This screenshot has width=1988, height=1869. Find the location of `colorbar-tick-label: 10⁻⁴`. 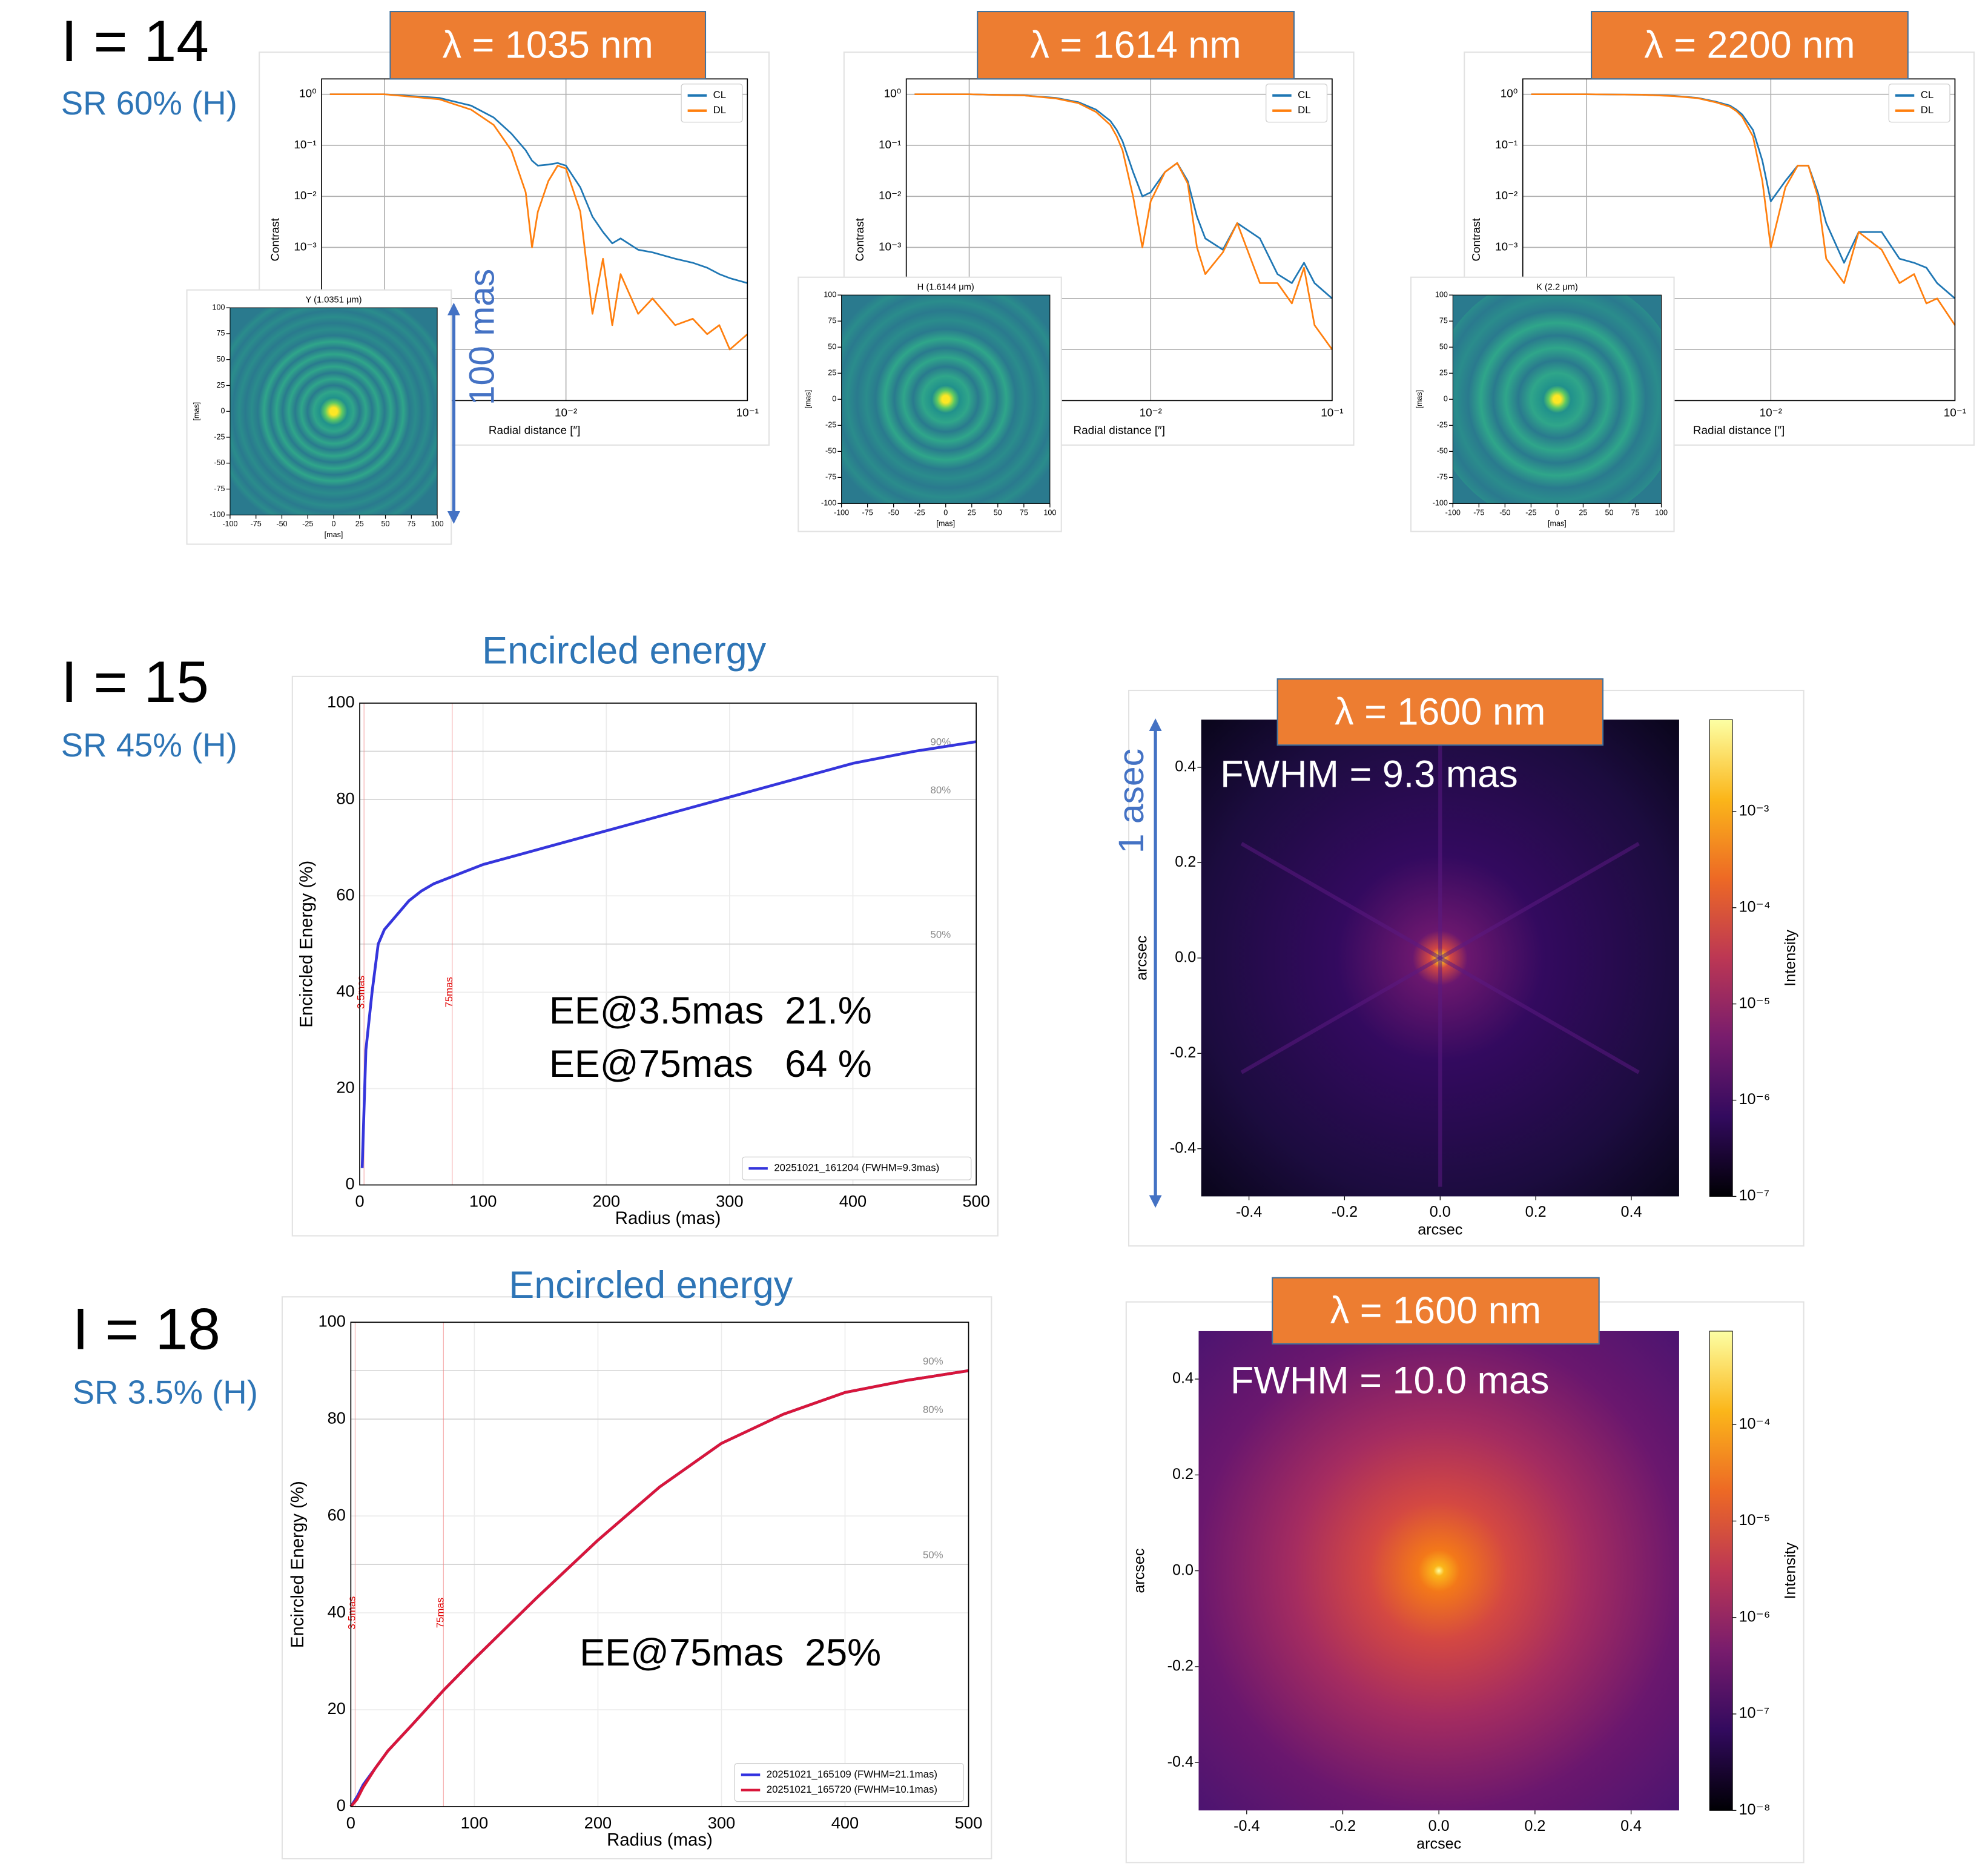

colorbar-tick-label: 10⁻⁴ is located at coordinates (1755, 906).